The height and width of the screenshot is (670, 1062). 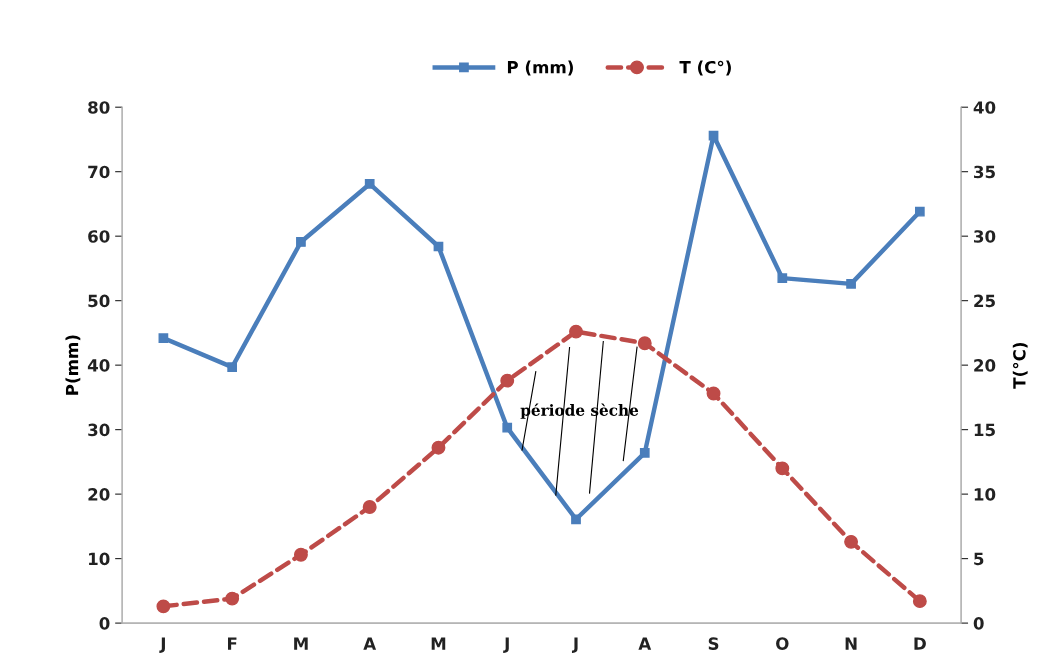 I want to click on y2-tick-label: 0, so click(x=978, y=623).